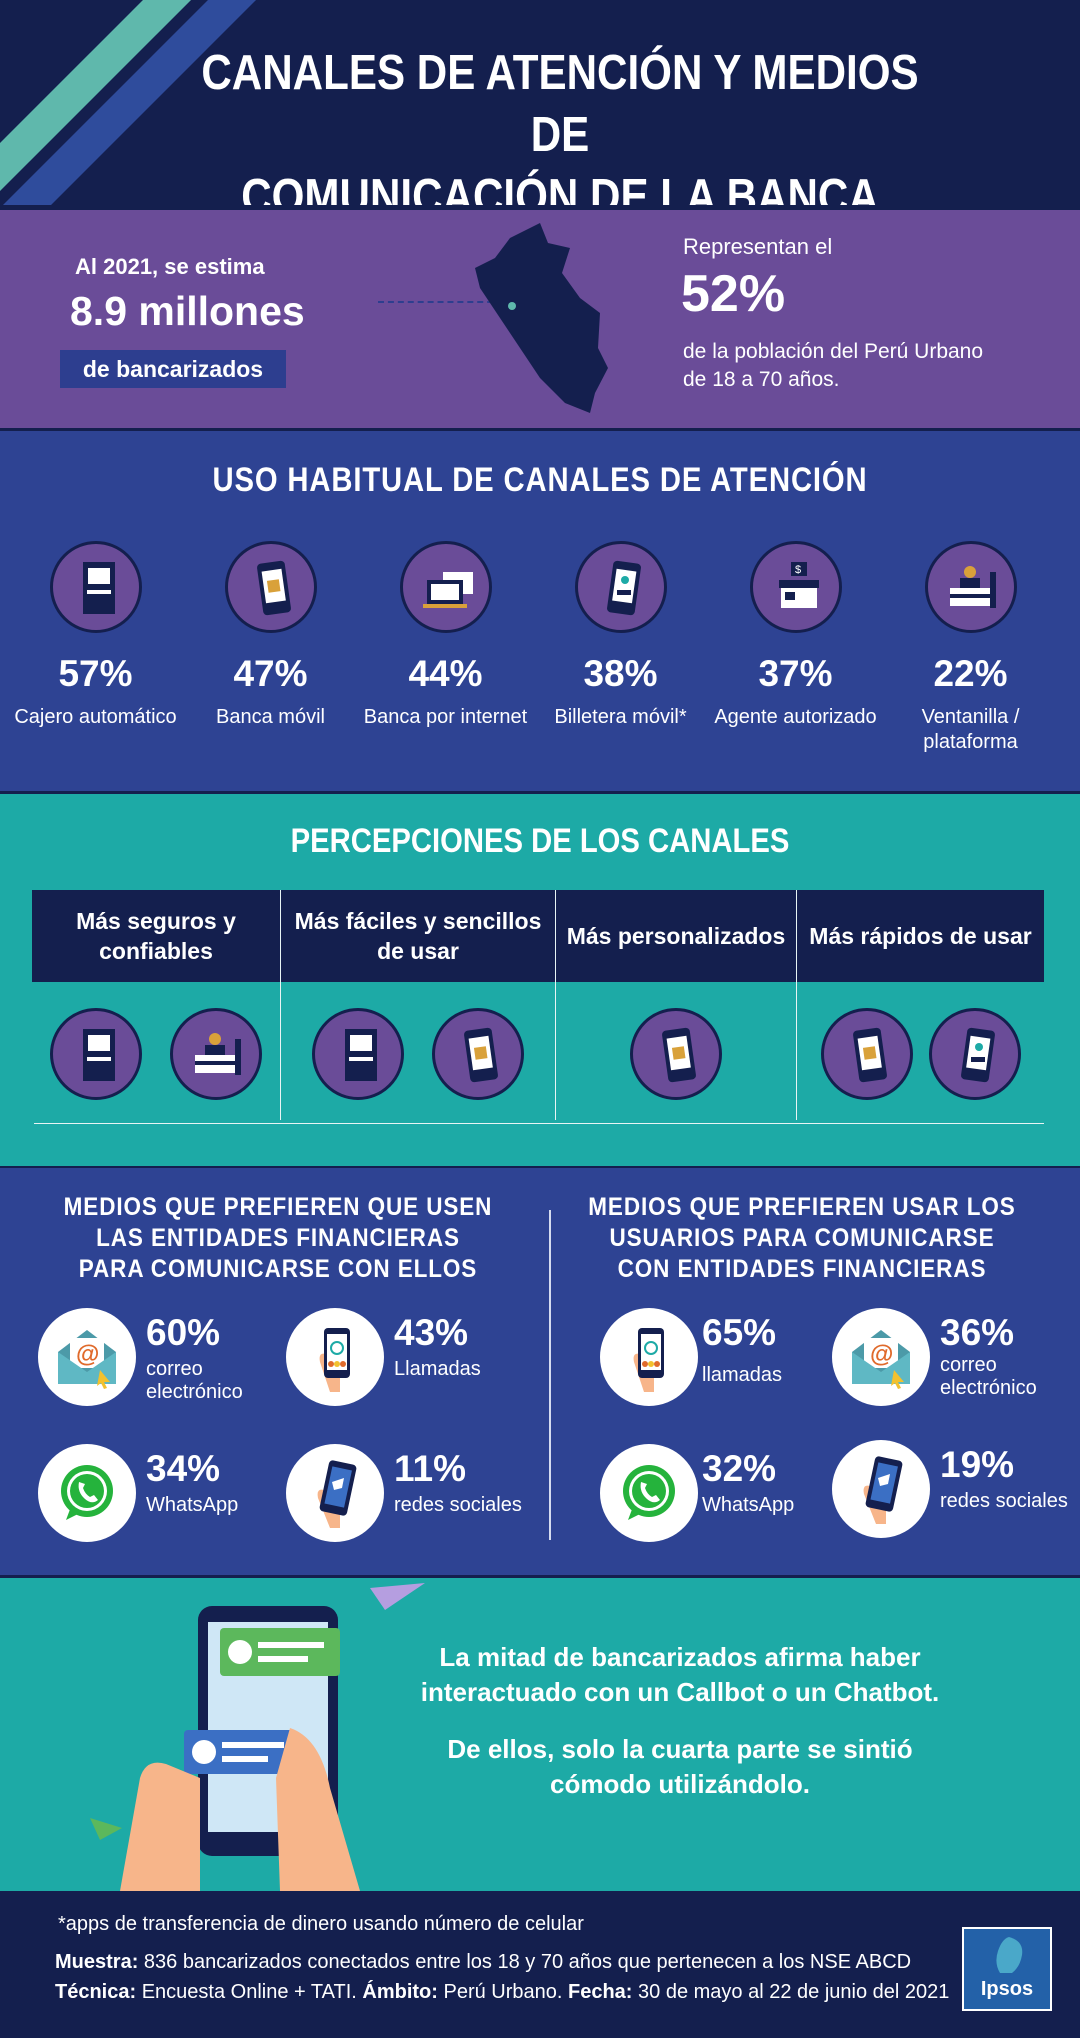 The height and width of the screenshot is (2038, 1080). I want to click on channel-item: 57% Cajero automático, so click(95, 635).